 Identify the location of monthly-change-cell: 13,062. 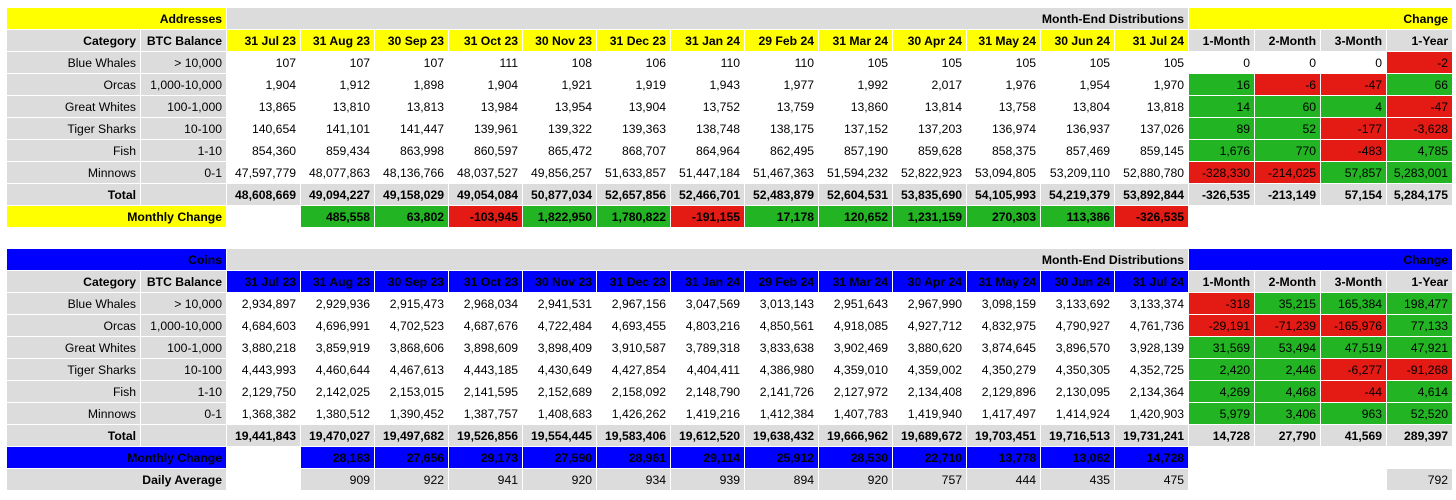
(1078, 457).